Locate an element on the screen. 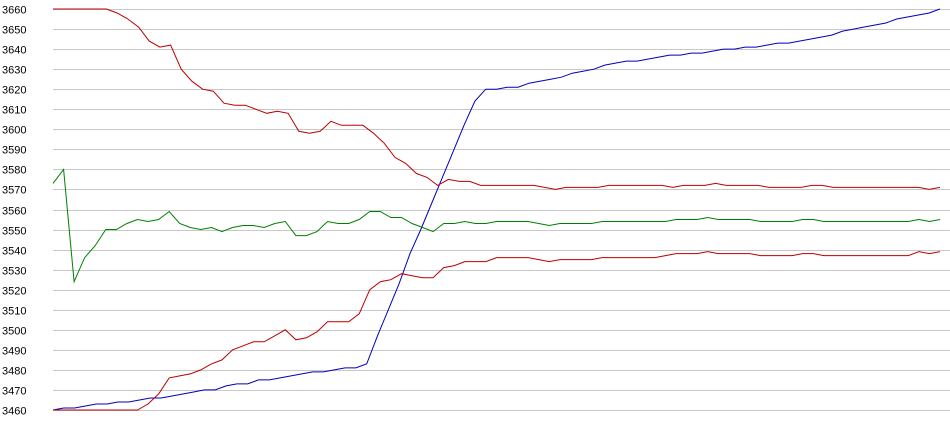 The height and width of the screenshot is (435, 950). y-tick-label: 3630 is located at coordinates (14, 71).